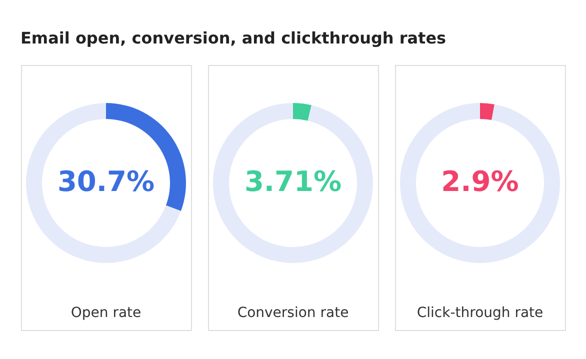  I want to click on data-label: 30.7%, so click(106, 181).